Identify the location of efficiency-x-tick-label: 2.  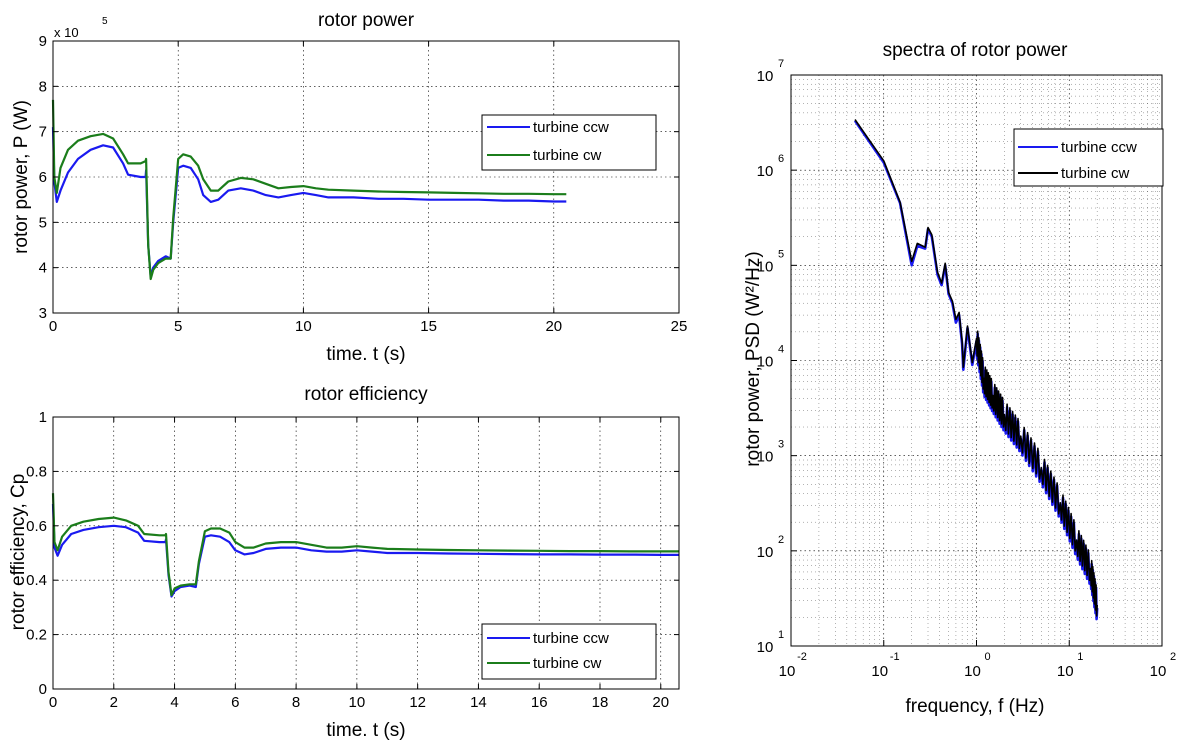
(114, 702).